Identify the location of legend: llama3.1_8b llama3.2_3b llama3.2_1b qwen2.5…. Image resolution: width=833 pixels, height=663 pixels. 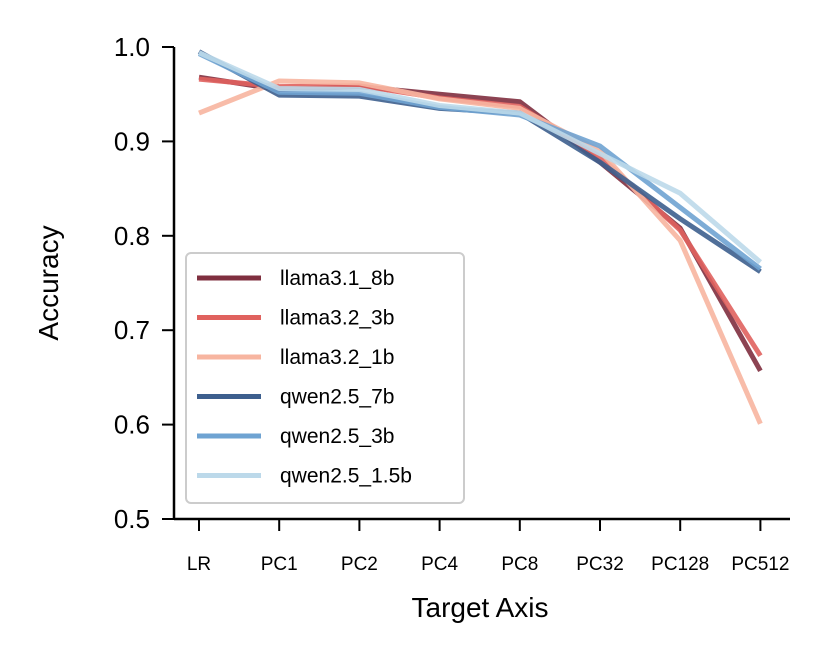
(325, 378).